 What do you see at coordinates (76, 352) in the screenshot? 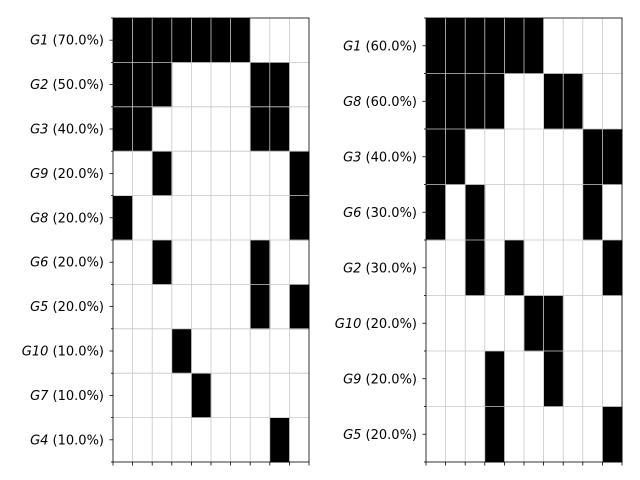
I see `group-percentage: (10.0%)` at bounding box center [76, 352].